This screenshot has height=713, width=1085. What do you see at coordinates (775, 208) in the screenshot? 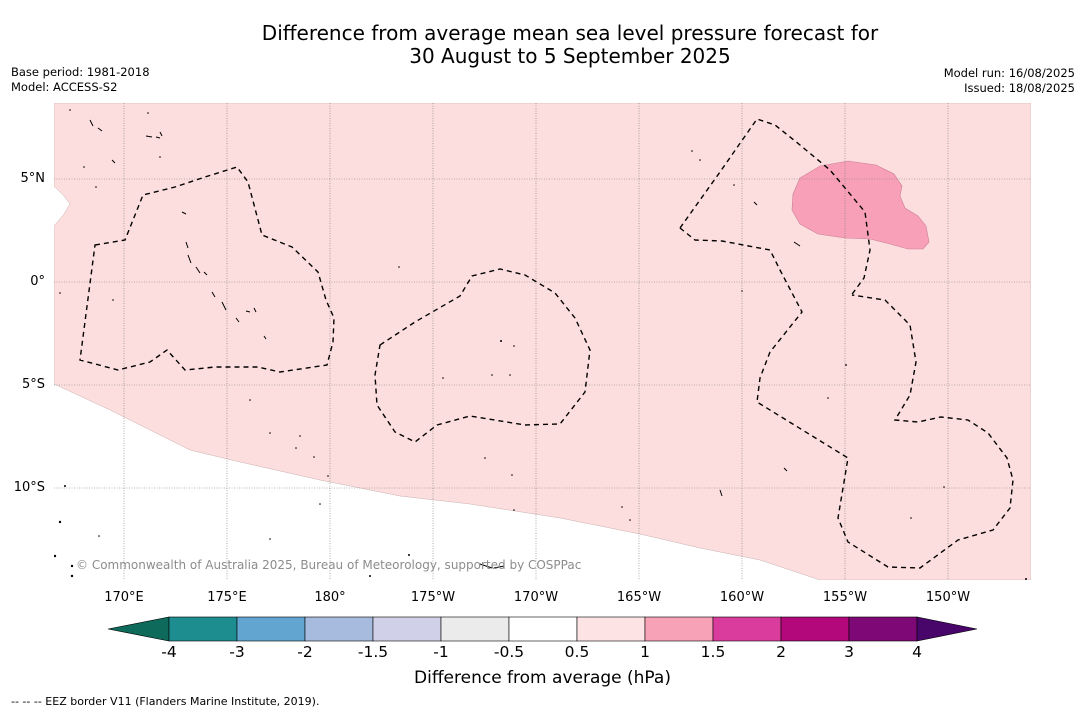
I see `eez-border-line-islands` at bounding box center [775, 208].